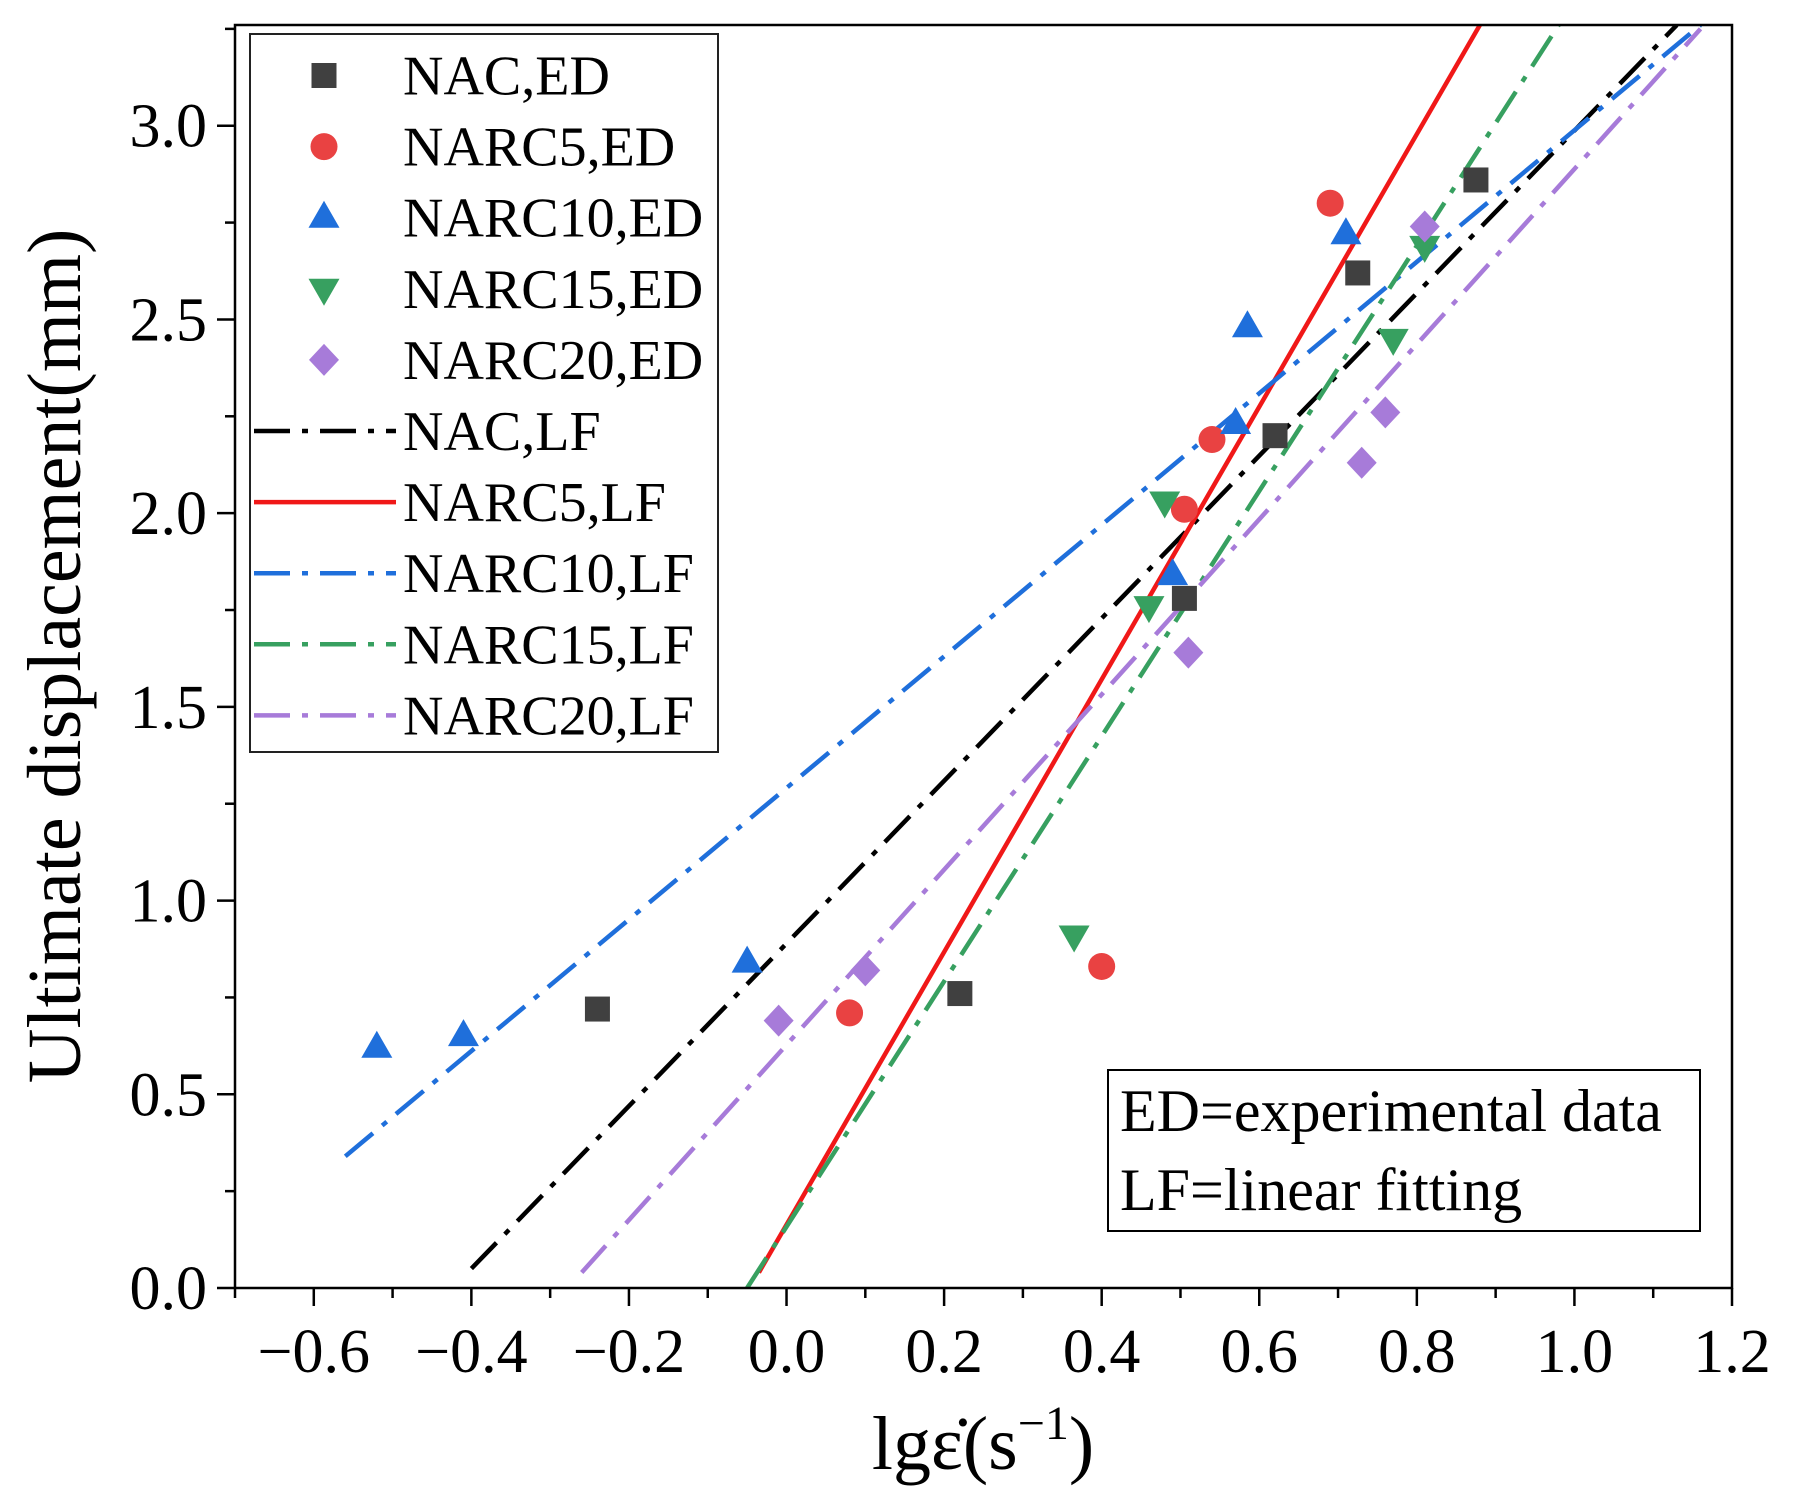 The height and width of the screenshot is (1505, 1795). What do you see at coordinates (548, 574) in the screenshot?
I see `legend-label: NARC10,LF` at bounding box center [548, 574].